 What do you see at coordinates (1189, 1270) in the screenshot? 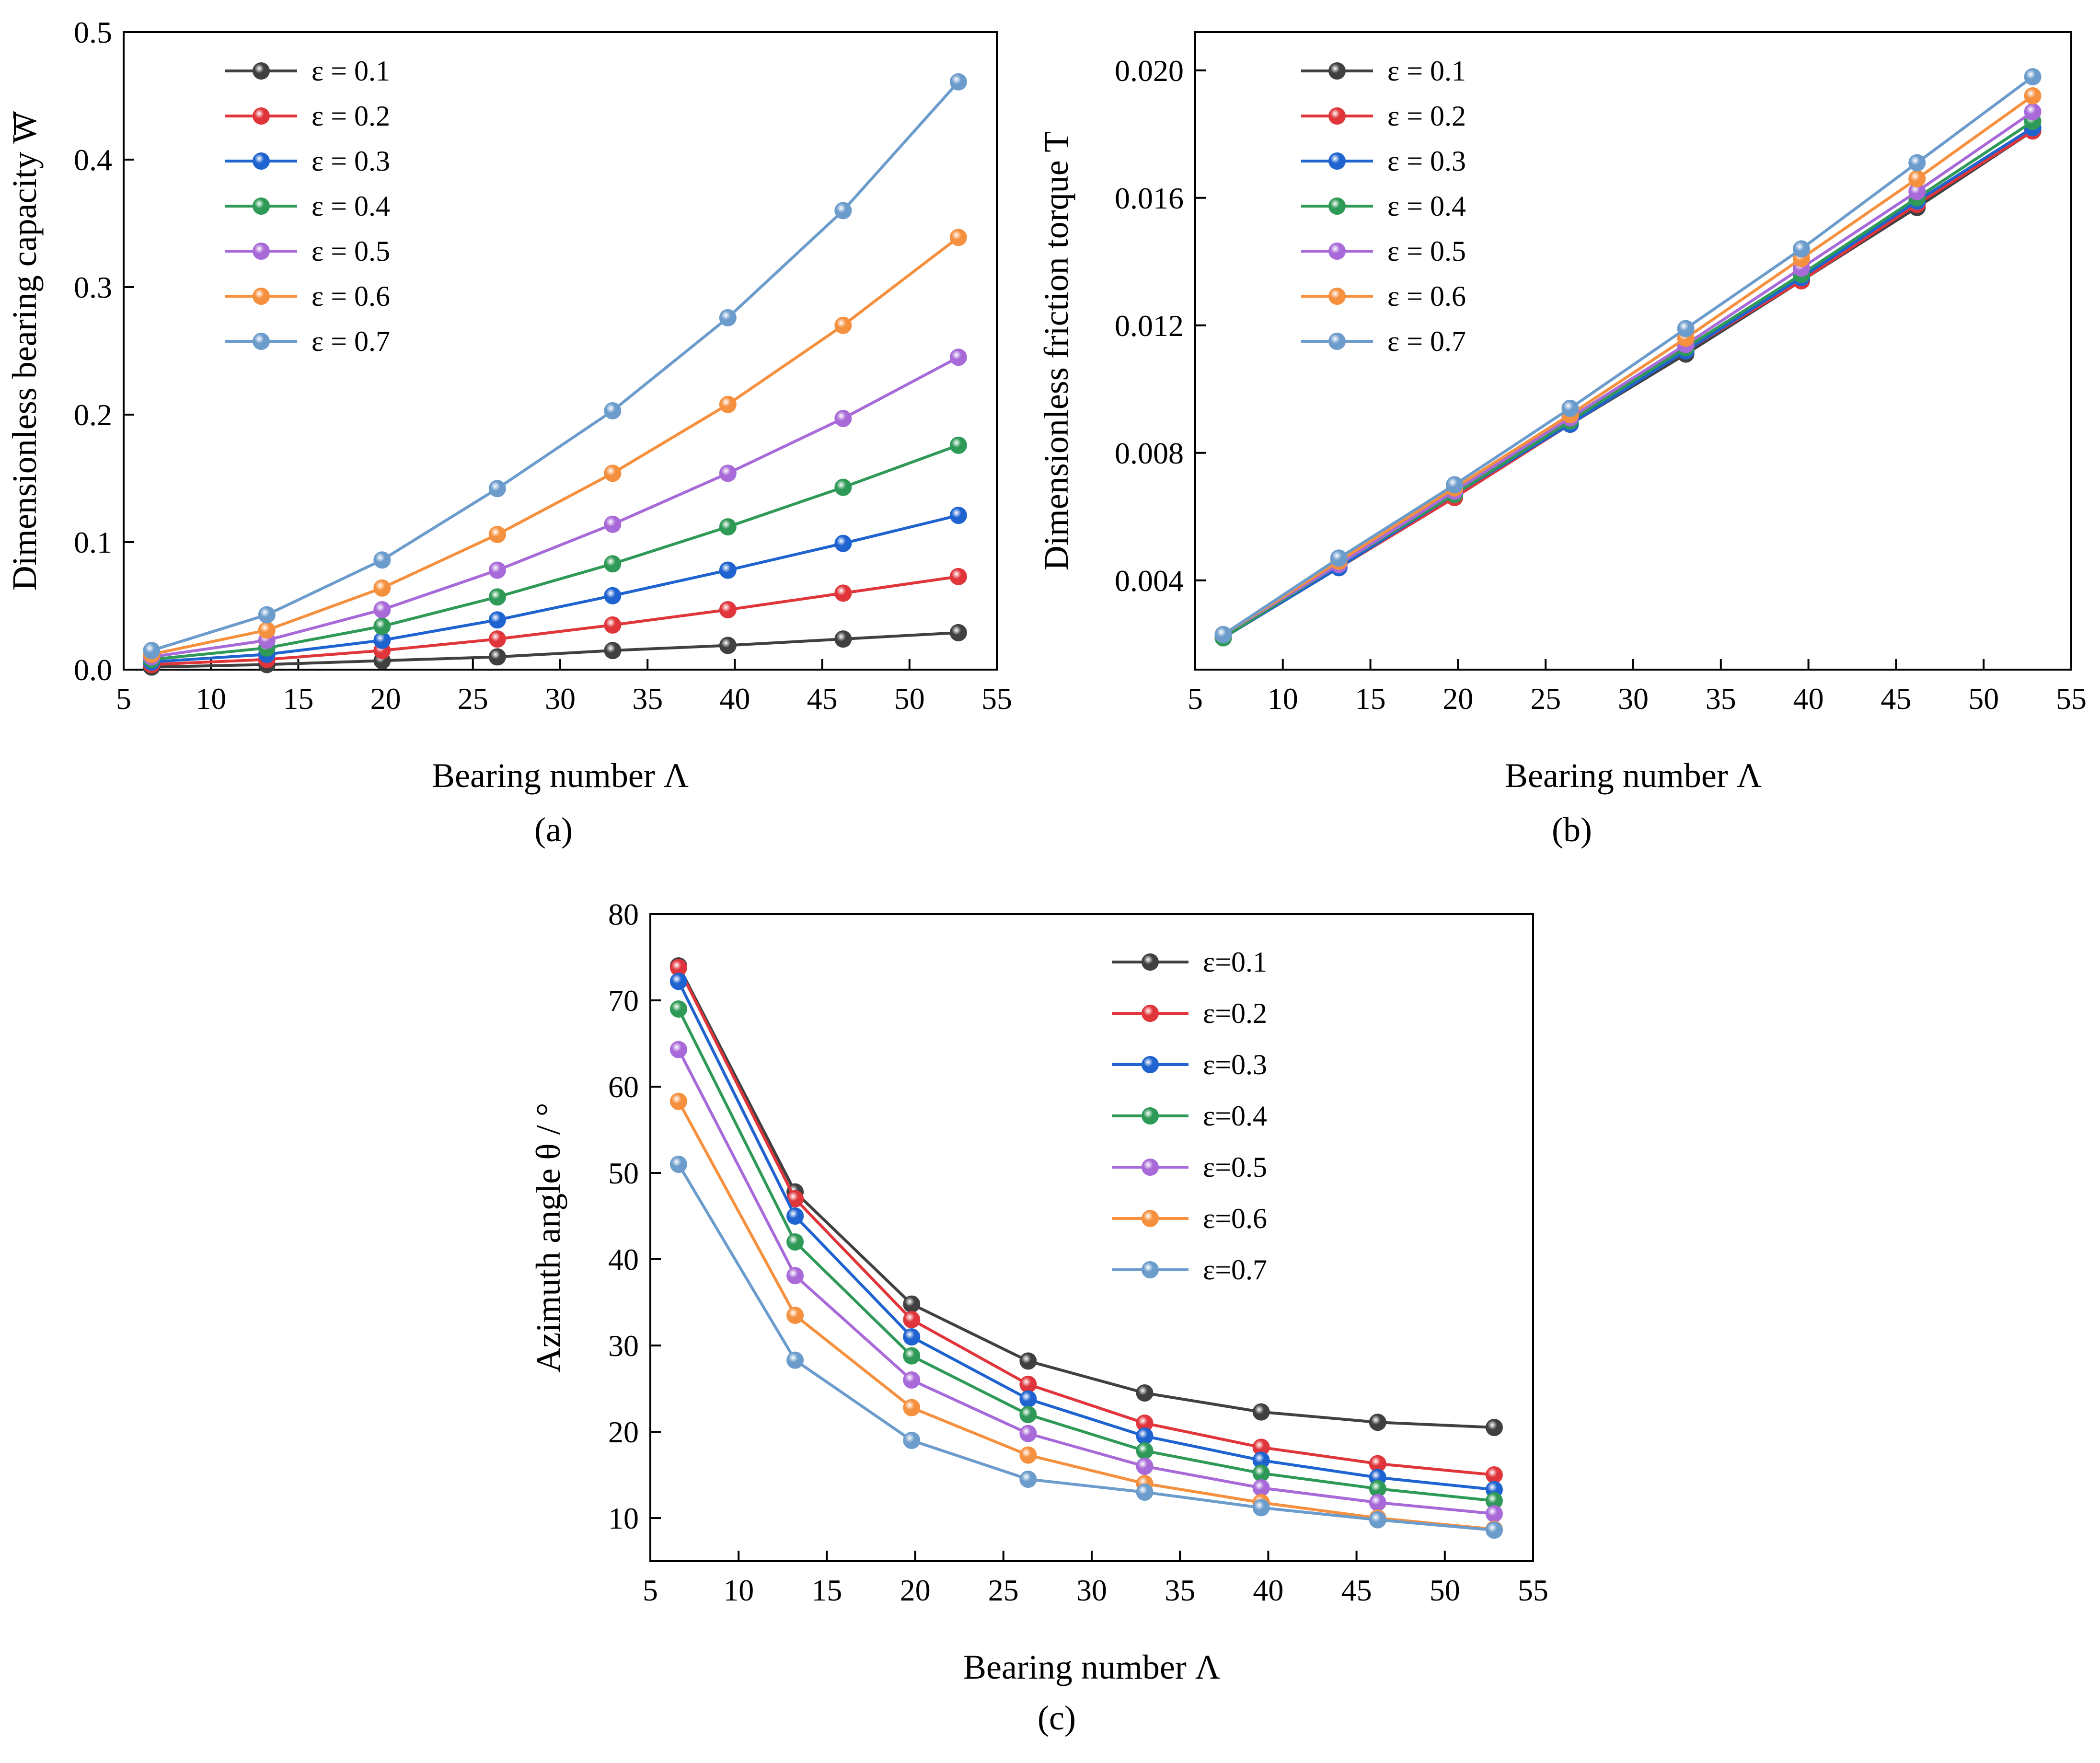
I see `legend-item: ε=0.7` at bounding box center [1189, 1270].